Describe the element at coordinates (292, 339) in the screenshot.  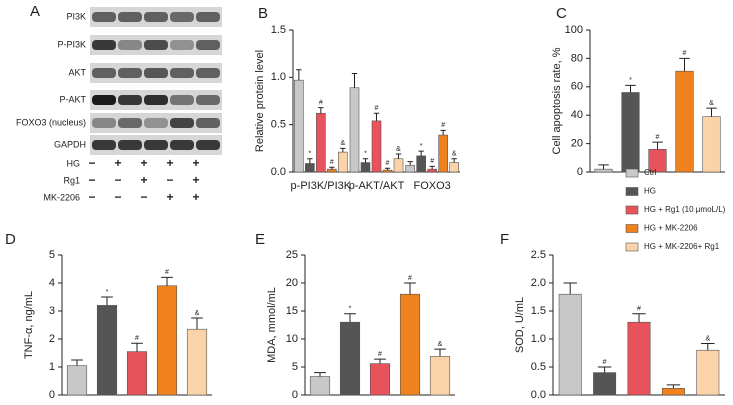
I see `y-tick-label: 10` at that location.